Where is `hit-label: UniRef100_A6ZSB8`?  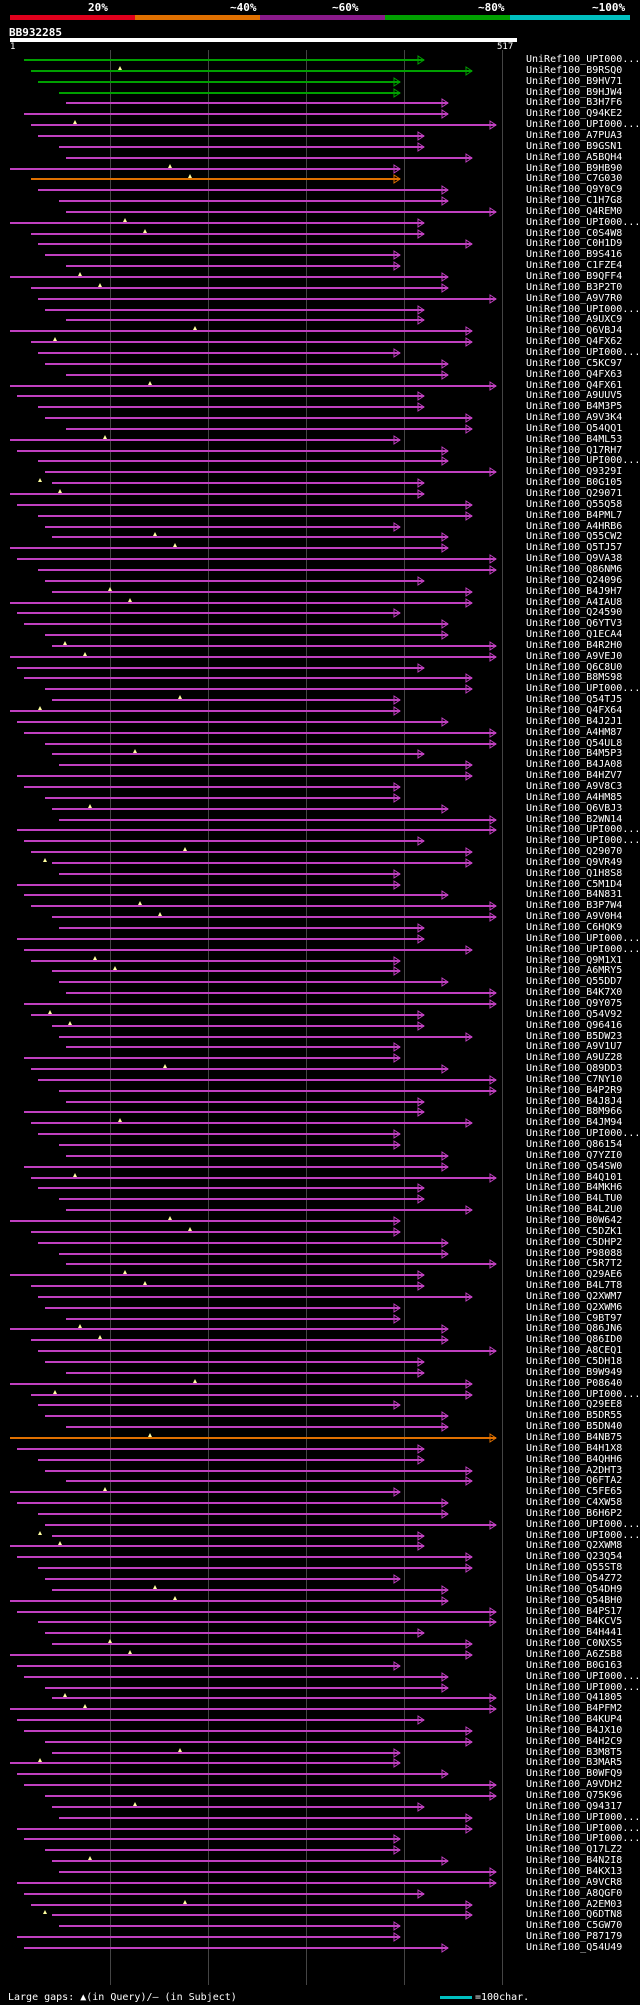 hit-label: UniRef100_A6ZSB8 is located at coordinates (574, 1654).